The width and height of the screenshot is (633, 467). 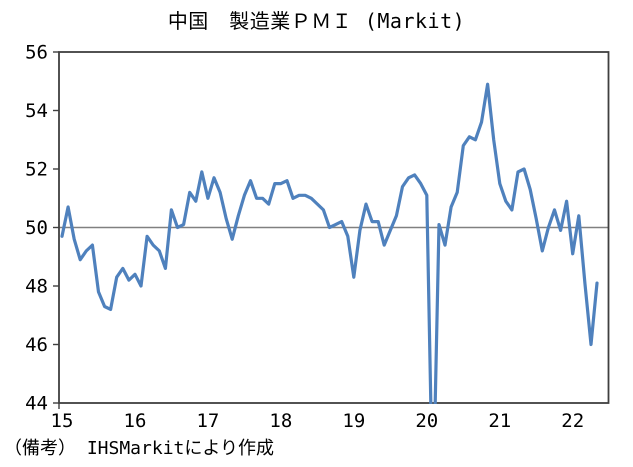 I want to click on y-axis: 56 54 52 50 48 46 44, so click(x=42, y=228).